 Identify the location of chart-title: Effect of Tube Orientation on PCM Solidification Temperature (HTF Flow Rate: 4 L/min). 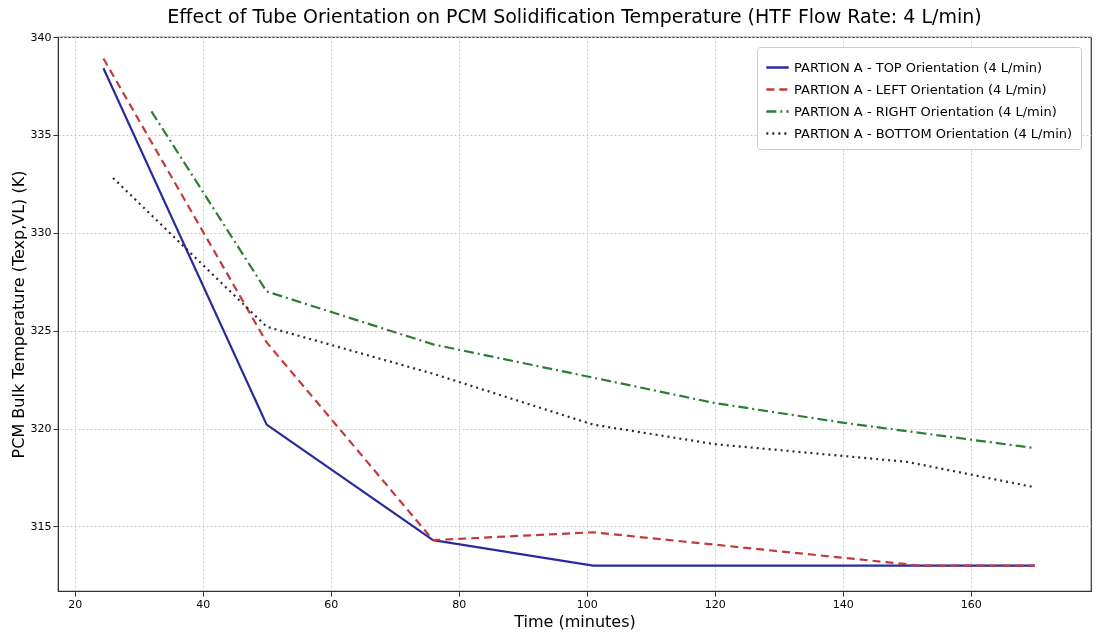
(574, 16).